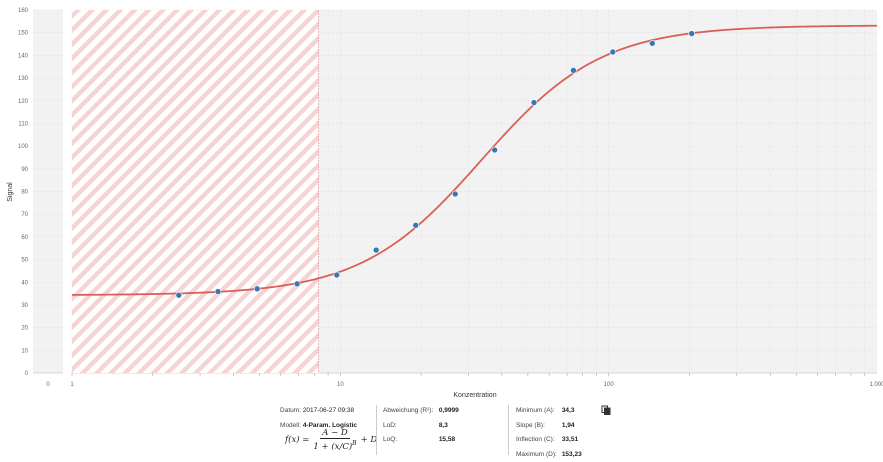  What do you see at coordinates (609, 385) in the screenshot?
I see `x-tick-label: 100` at bounding box center [609, 385].